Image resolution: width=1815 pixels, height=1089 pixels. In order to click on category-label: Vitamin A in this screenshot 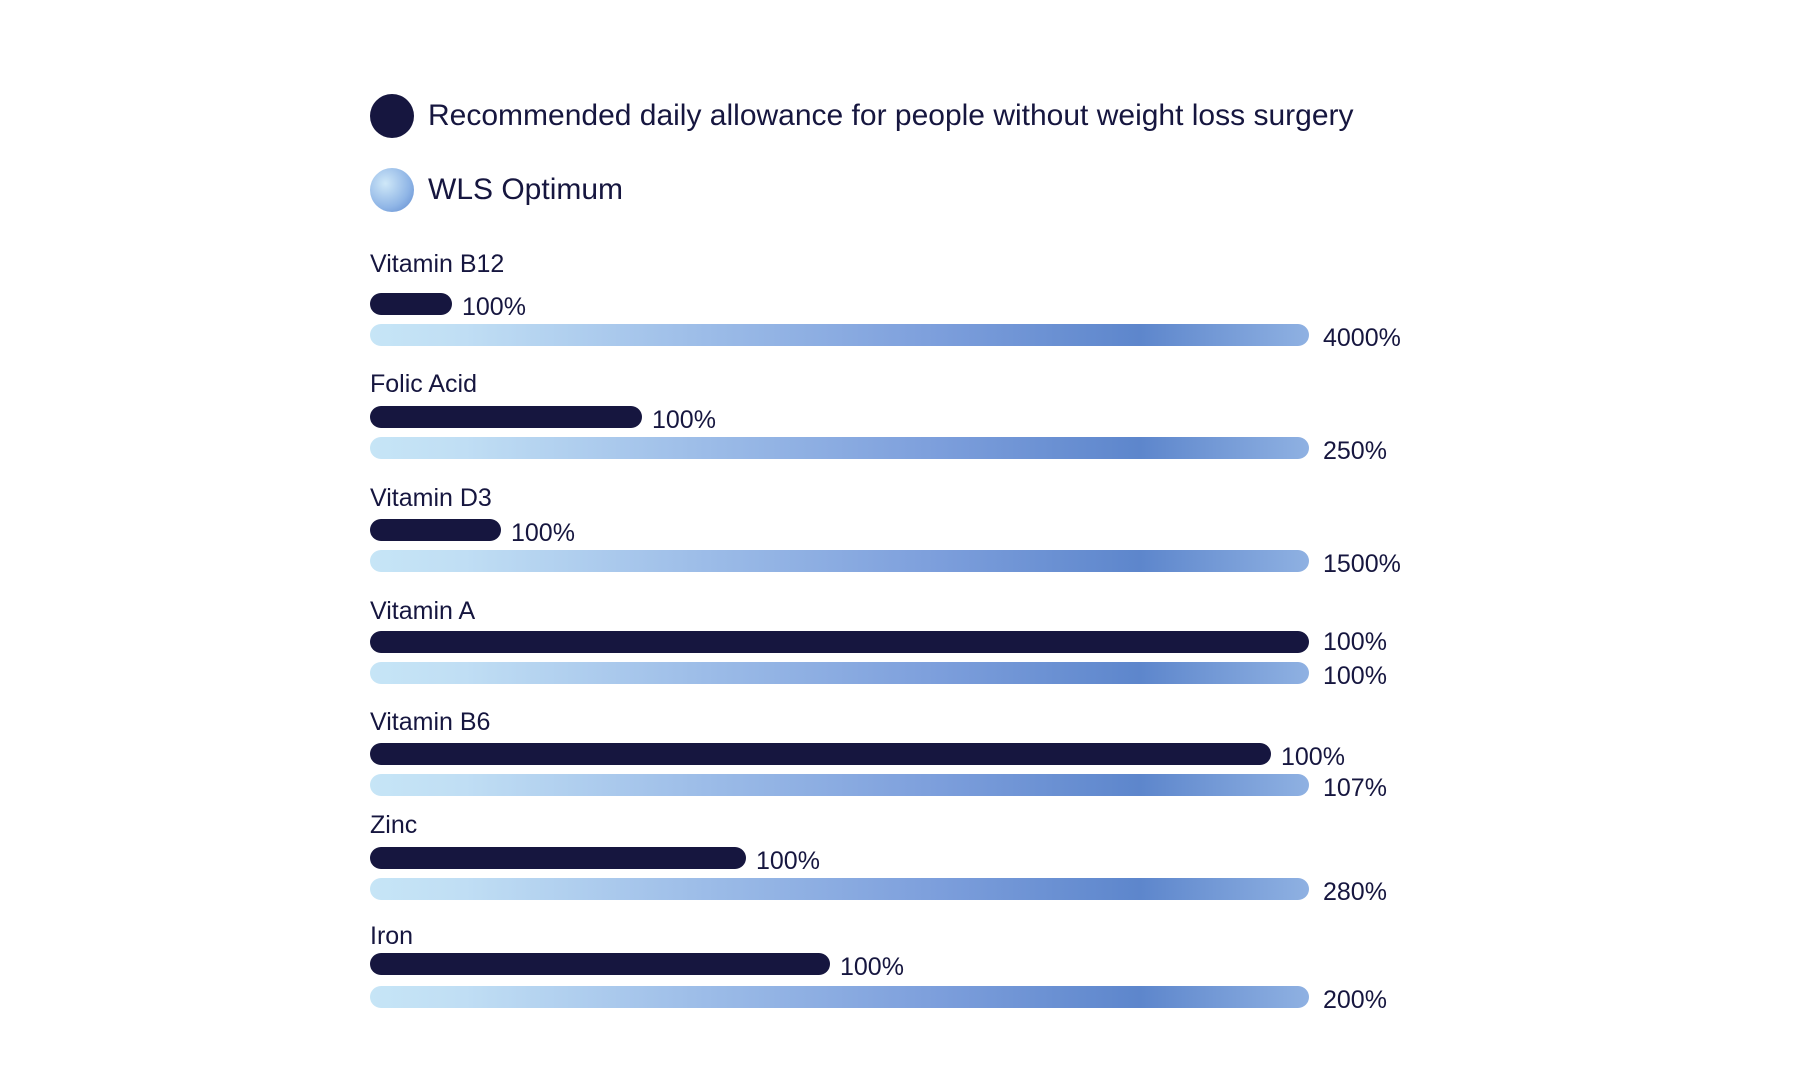, I will do `click(423, 611)`.